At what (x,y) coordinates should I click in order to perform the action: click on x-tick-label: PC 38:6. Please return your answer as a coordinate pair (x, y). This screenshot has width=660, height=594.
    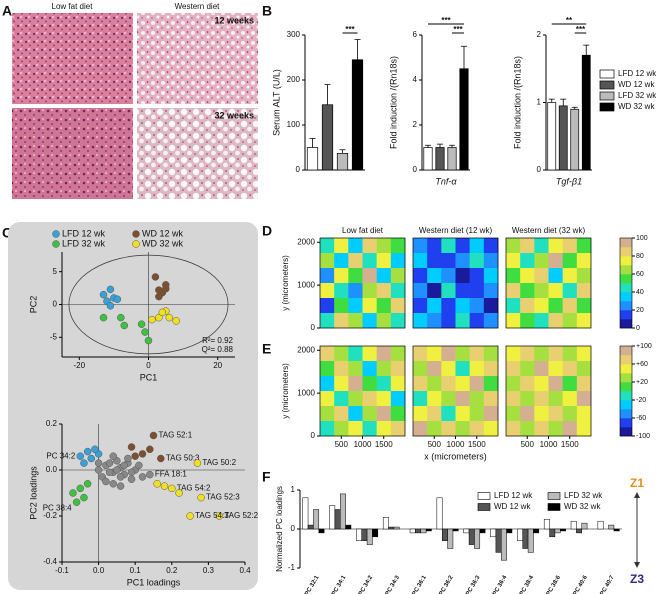
    Looking at the image, I should click on (554, 584).